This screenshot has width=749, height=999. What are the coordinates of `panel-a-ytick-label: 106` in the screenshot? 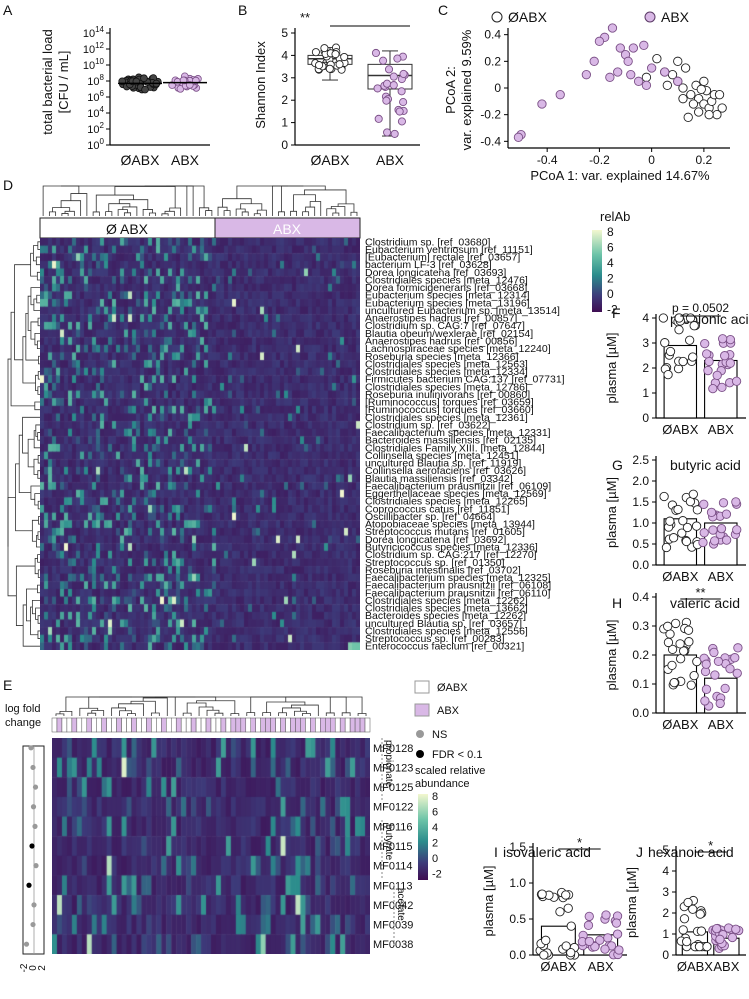 It's located at (95, 96).